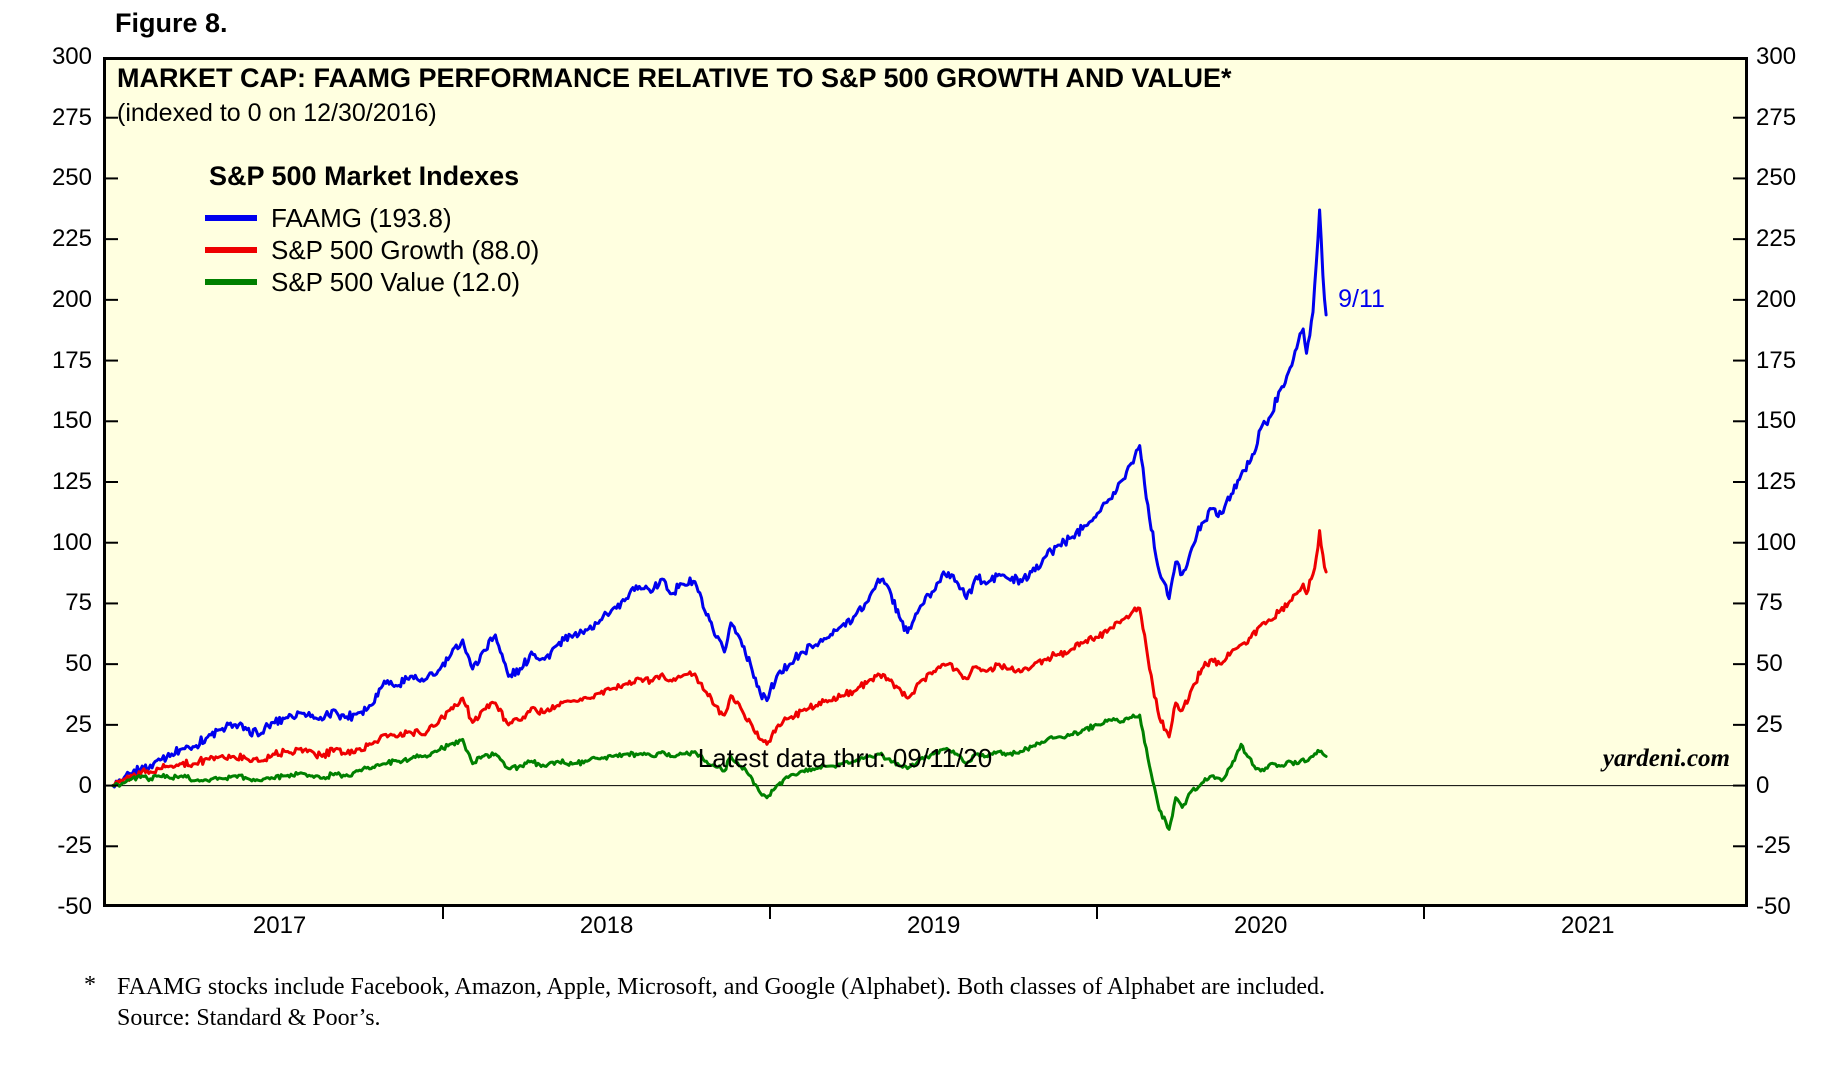  Describe the element at coordinates (845, 758) in the screenshot. I see `latest-data-note: Latest data thru: 09/11/20` at that location.